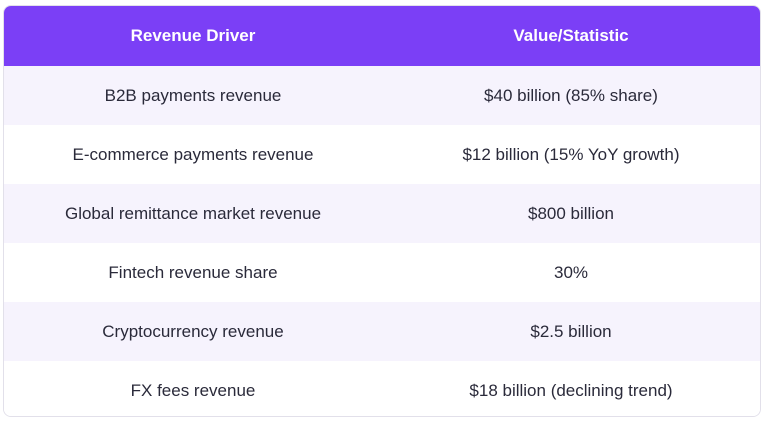 The width and height of the screenshot is (766, 423). Describe the element at coordinates (570, 213) in the screenshot. I see `cell-value-statistic: $800 billion` at that location.